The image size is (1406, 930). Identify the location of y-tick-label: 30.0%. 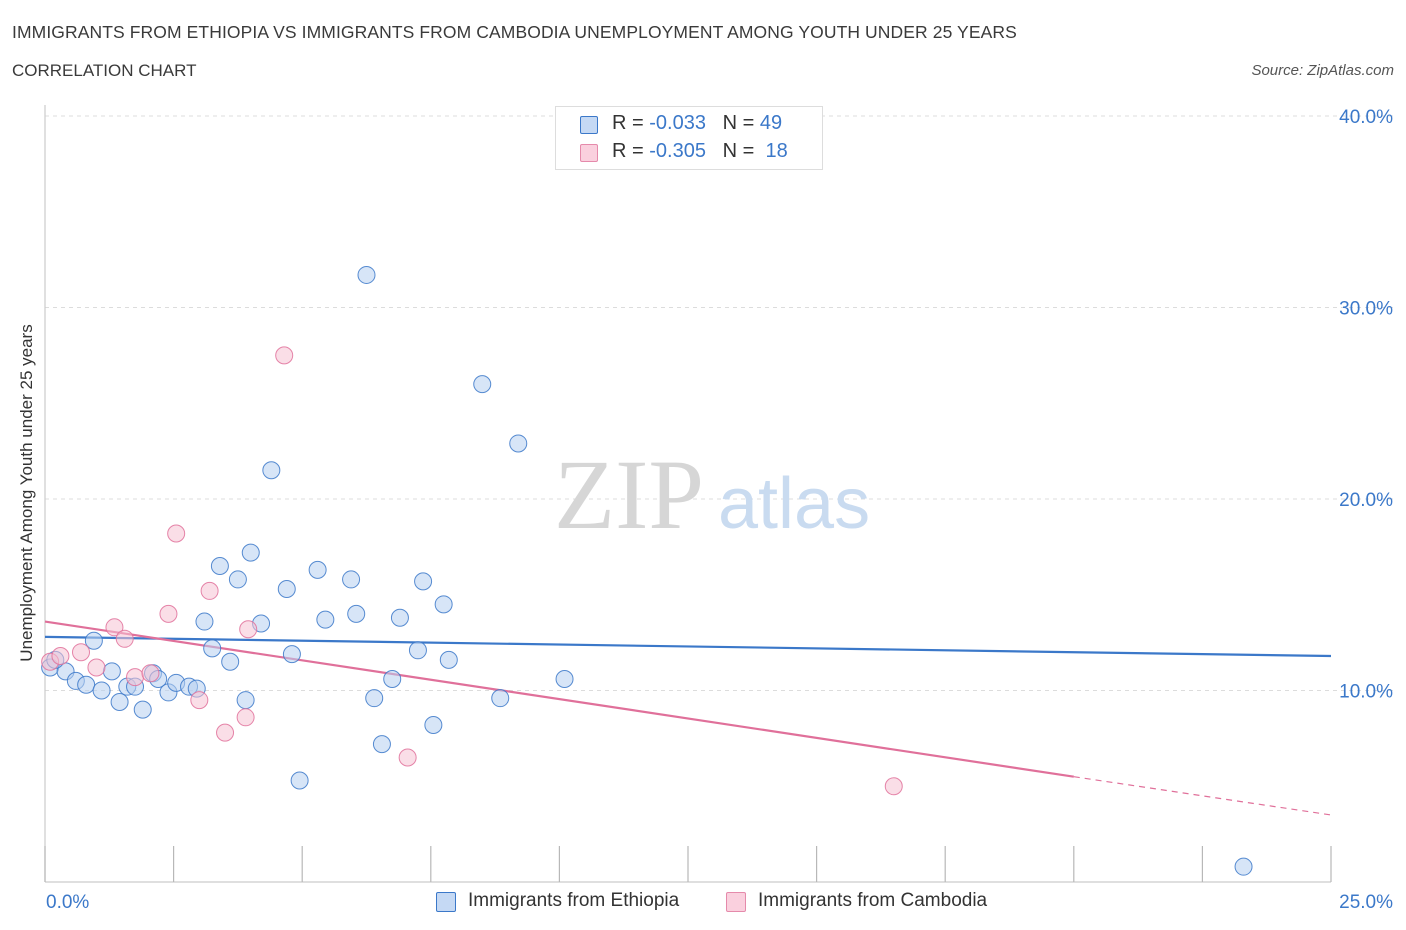
(1366, 309).